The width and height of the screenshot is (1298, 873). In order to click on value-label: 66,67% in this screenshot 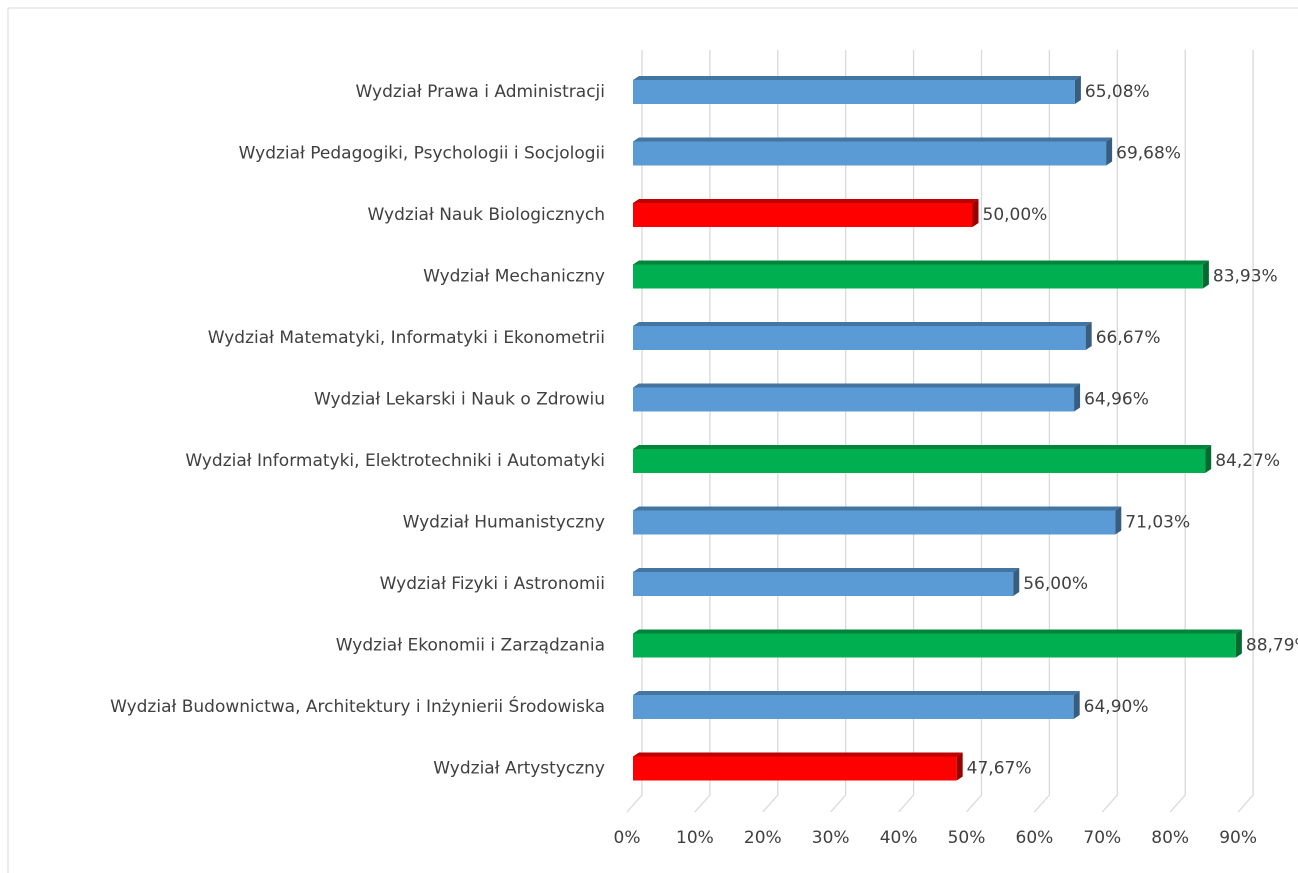, I will do `click(1128, 338)`.